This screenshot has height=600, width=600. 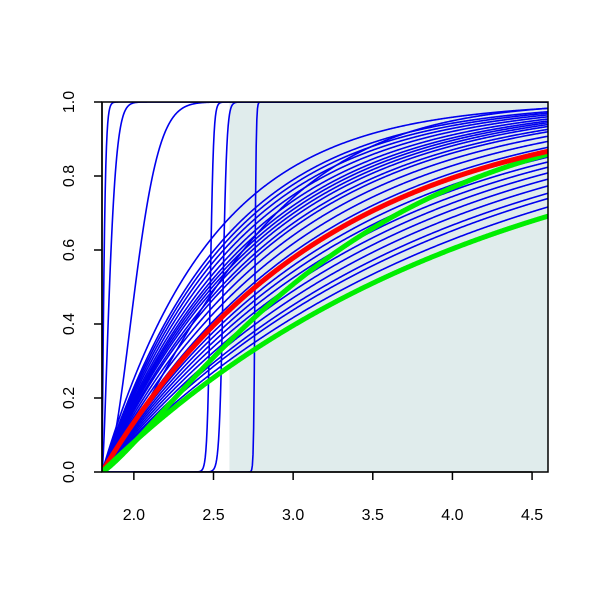 I want to click on y-tick-label: 0.0, so click(x=69, y=472).